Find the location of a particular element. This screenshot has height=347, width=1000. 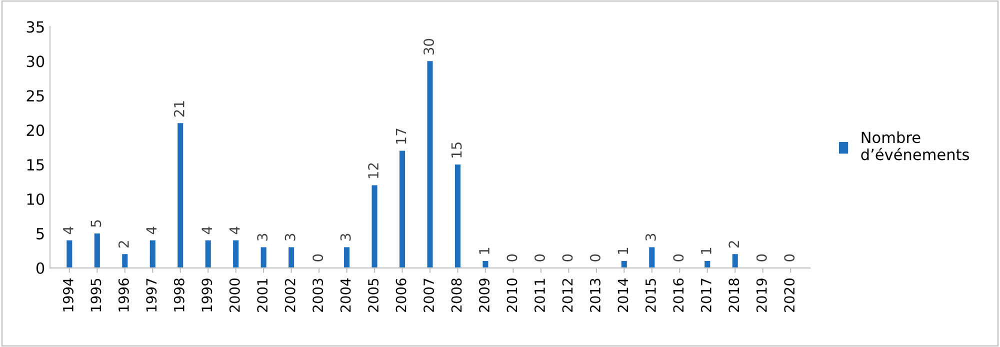

x-tick-label: 1996 is located at coordinates (123, 295).